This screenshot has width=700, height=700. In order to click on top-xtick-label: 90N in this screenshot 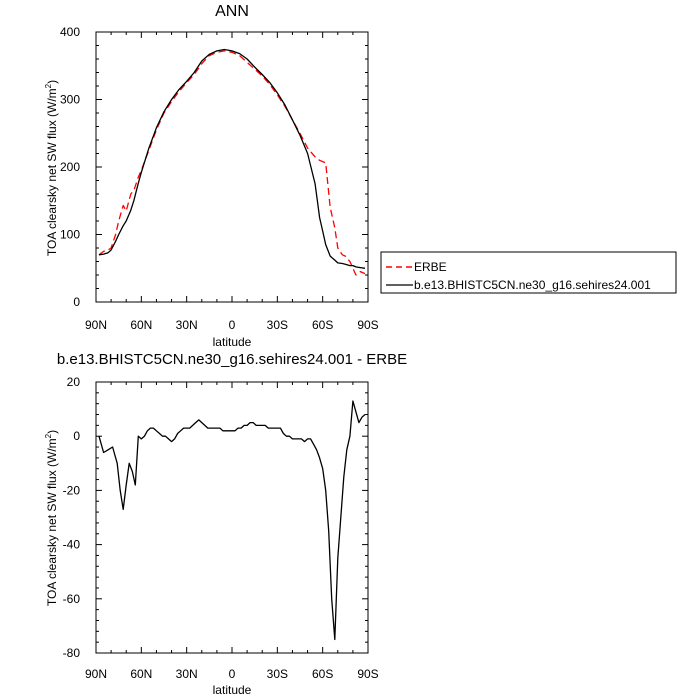, I will do `click(96, 325)`.